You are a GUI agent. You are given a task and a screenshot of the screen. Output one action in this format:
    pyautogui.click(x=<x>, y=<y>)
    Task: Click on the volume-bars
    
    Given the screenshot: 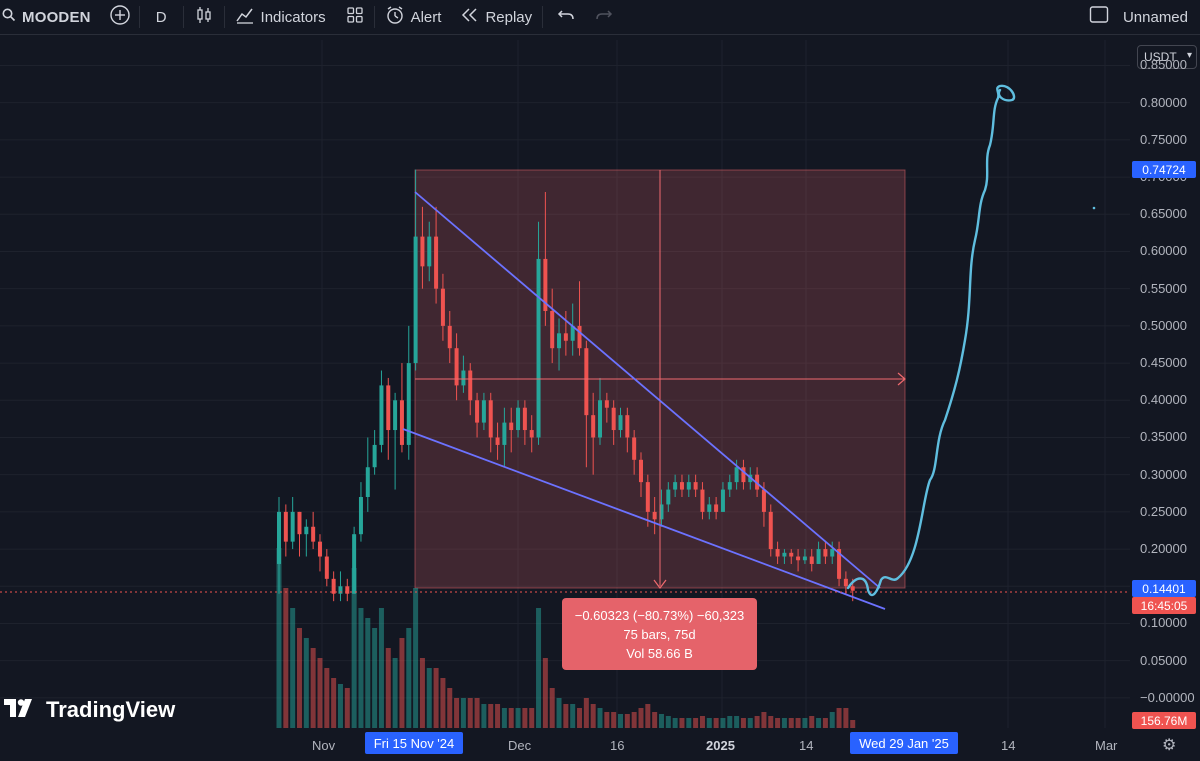 What is the action you would take?
    pyautogui.click(x=566, y=638)
    